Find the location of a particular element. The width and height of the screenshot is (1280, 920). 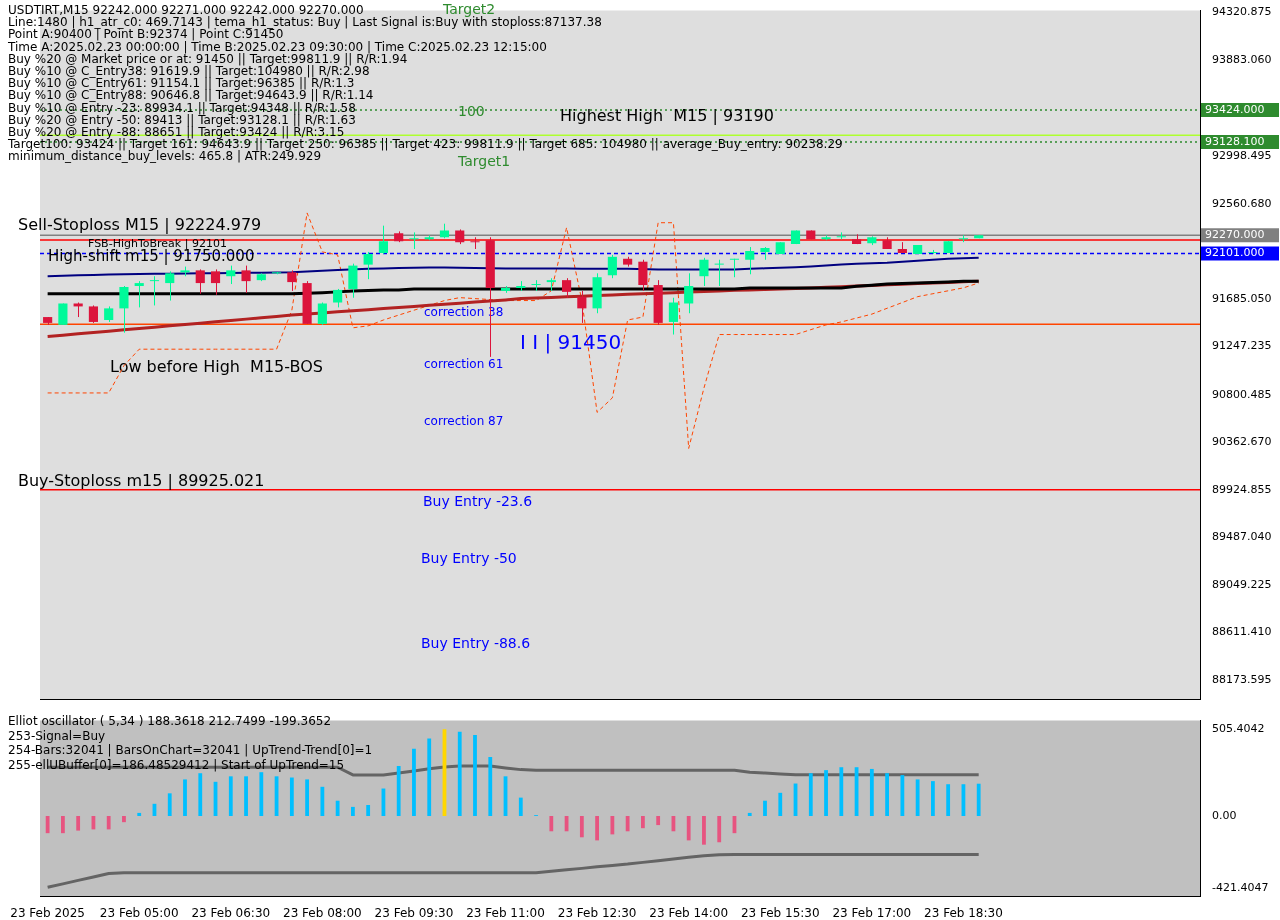

x-tick-label: 23 Feb 09:30 is located at coordinates (414, 913).